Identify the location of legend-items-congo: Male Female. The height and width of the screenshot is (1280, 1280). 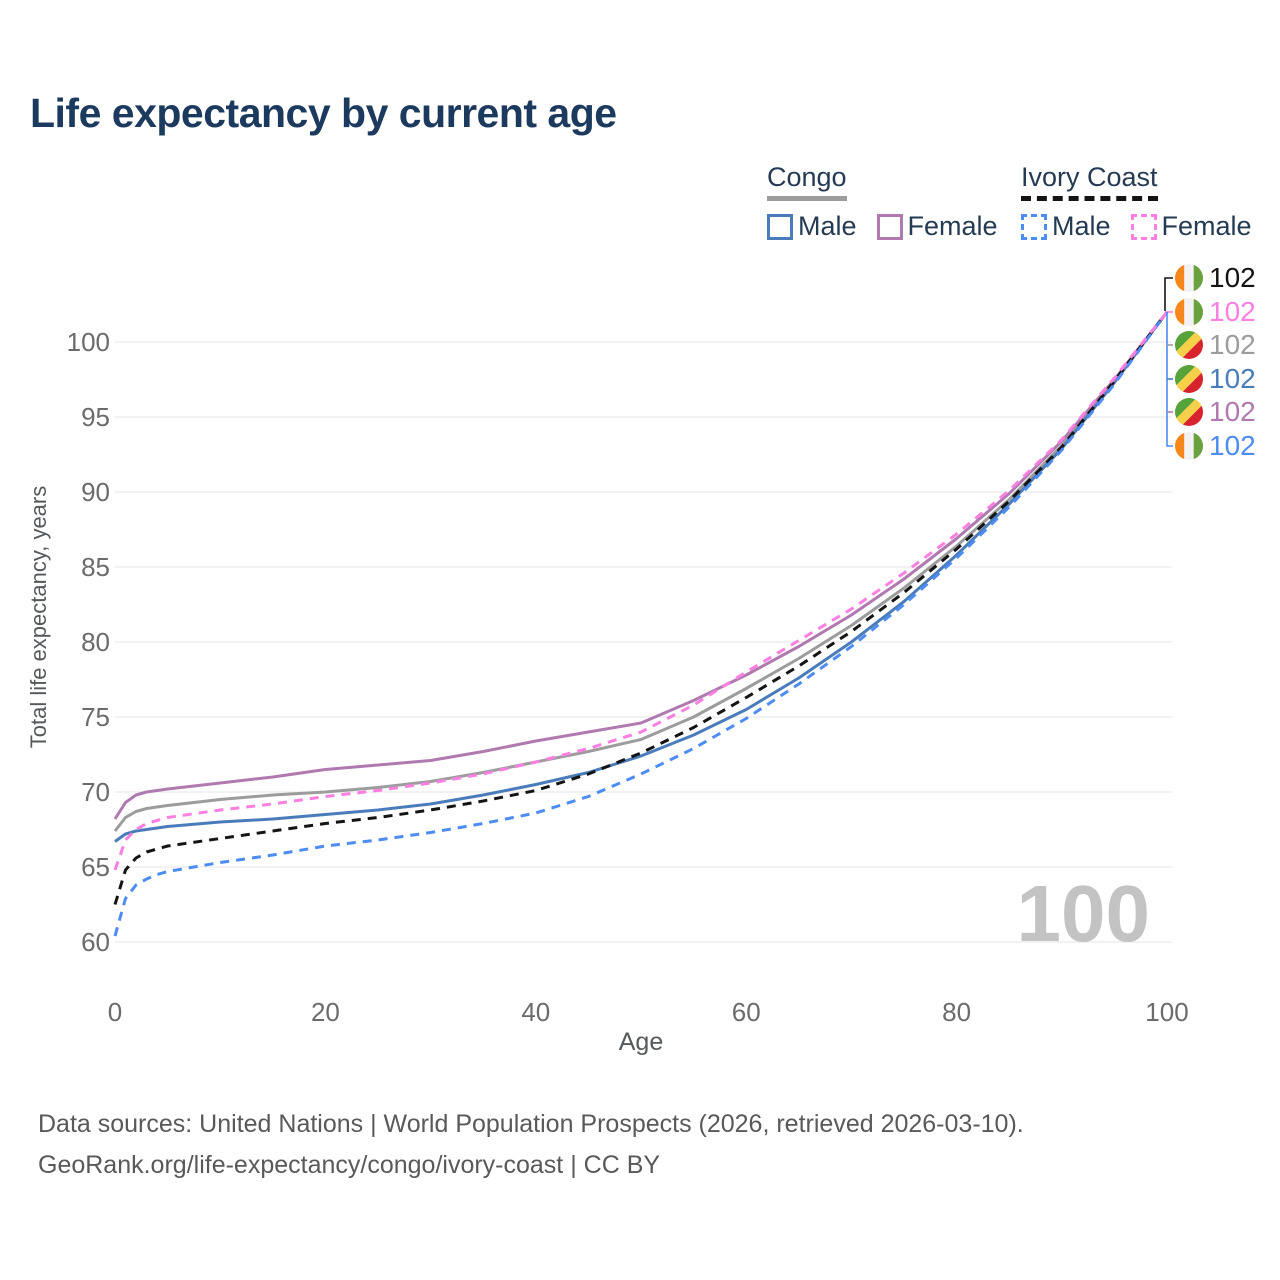
(882, 226).